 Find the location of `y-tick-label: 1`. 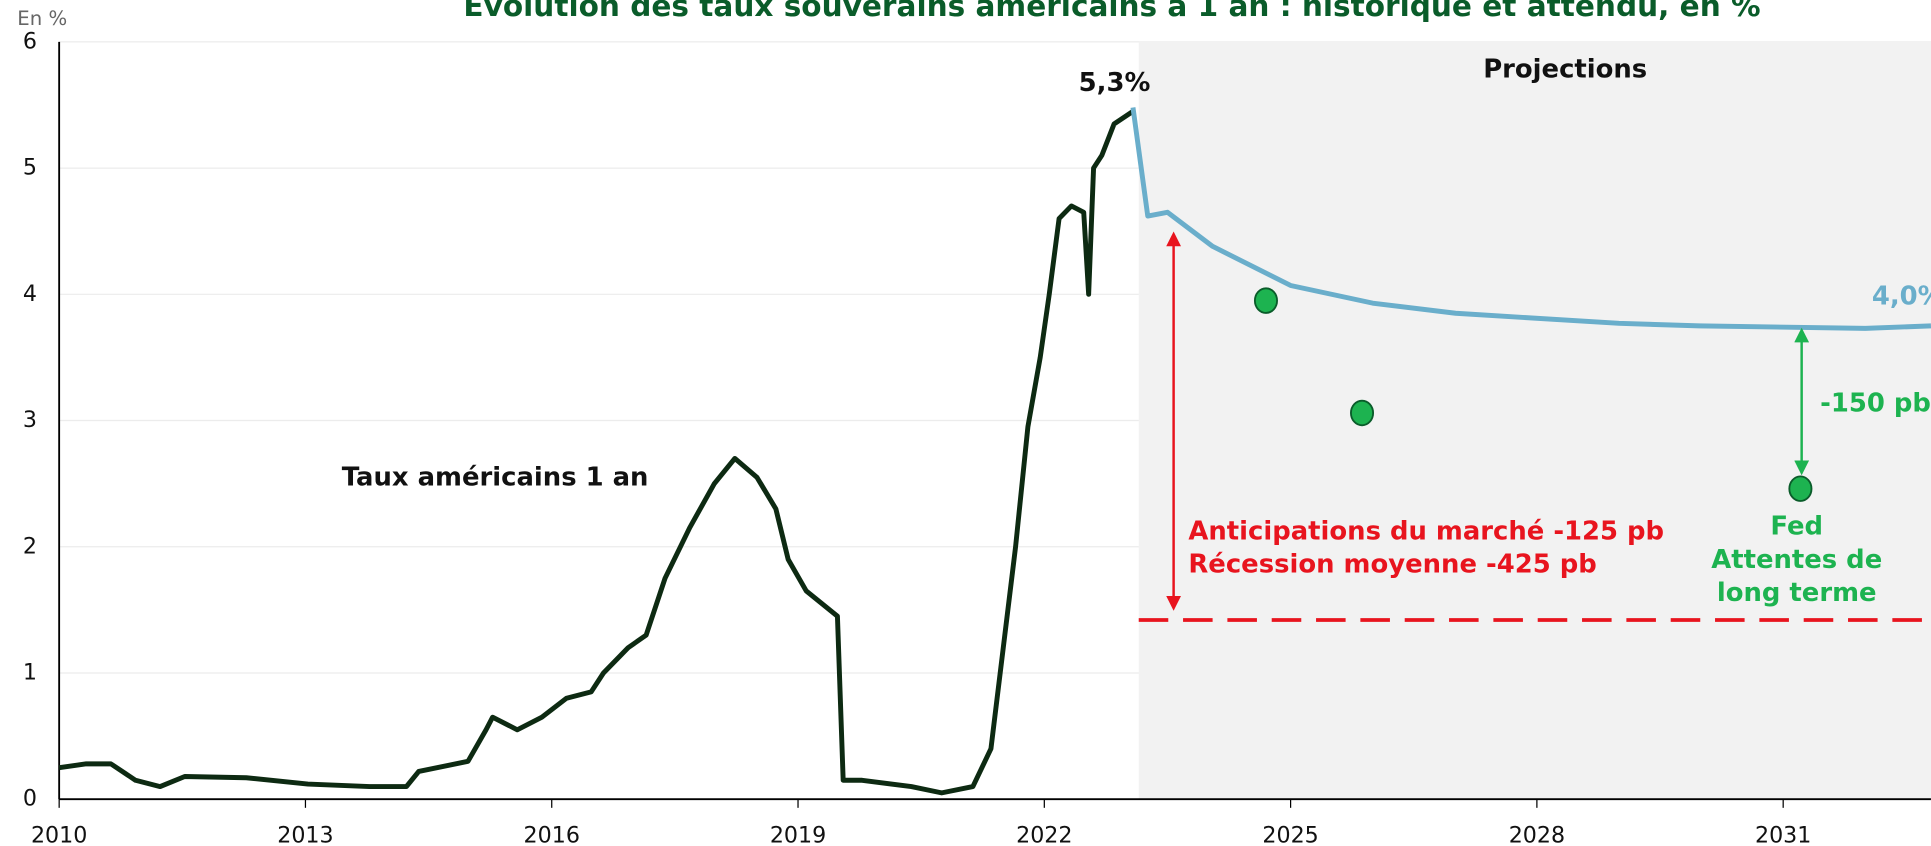

y-tick-label: 1 is located at coordinates (30, 672).